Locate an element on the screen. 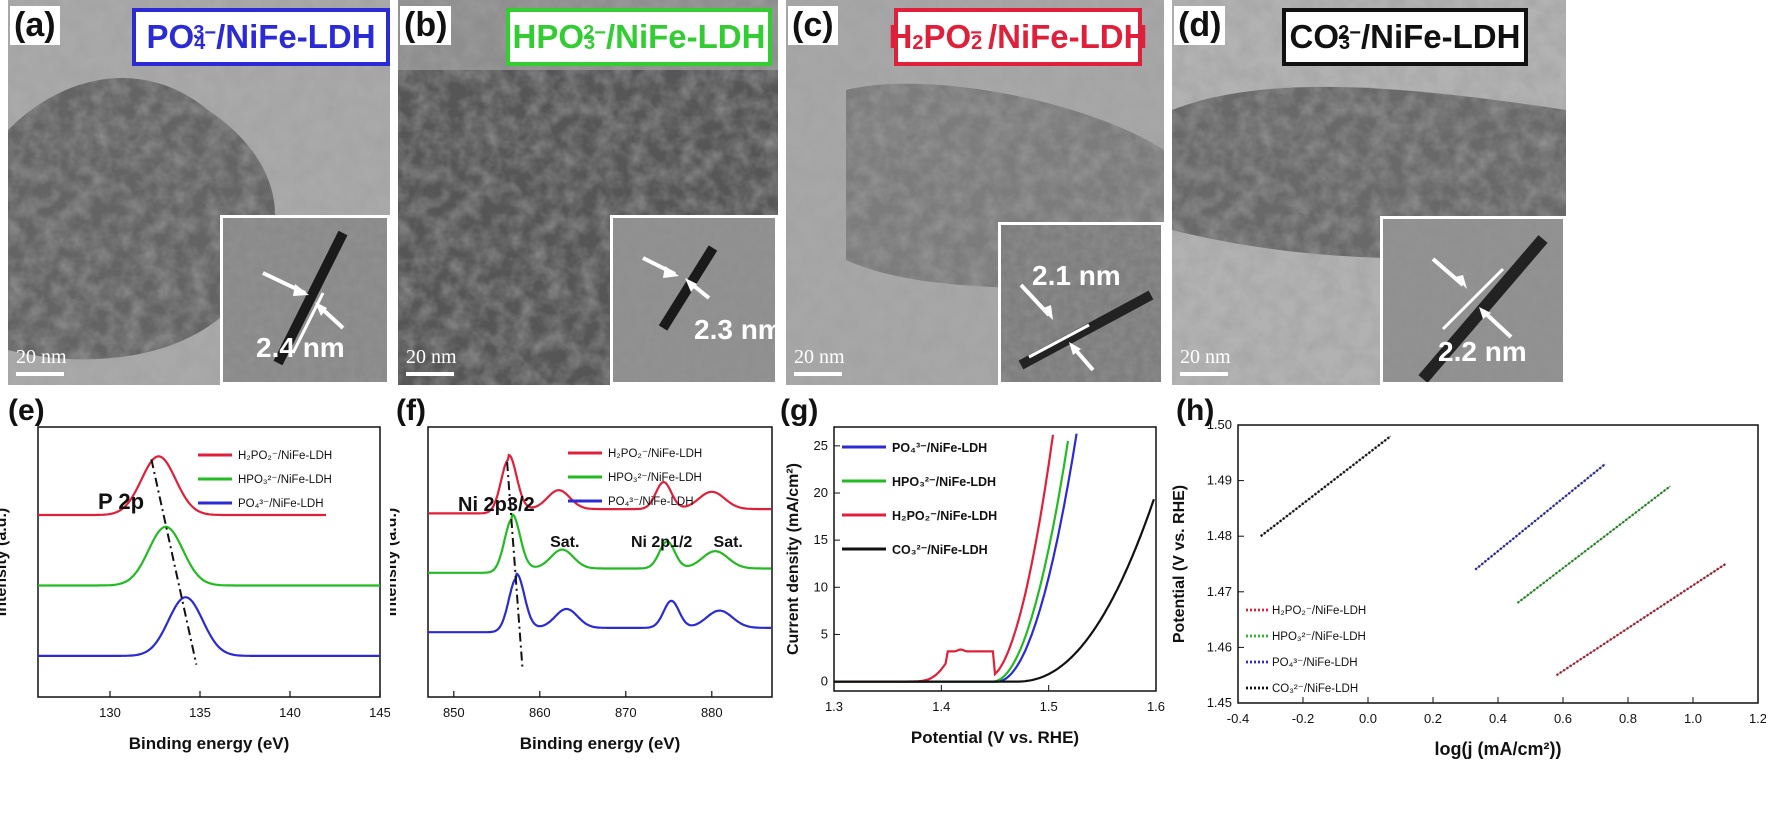 The width and height of the screenshot is (1772, 822). scale-bar-c is located at coordinates (818, 374).